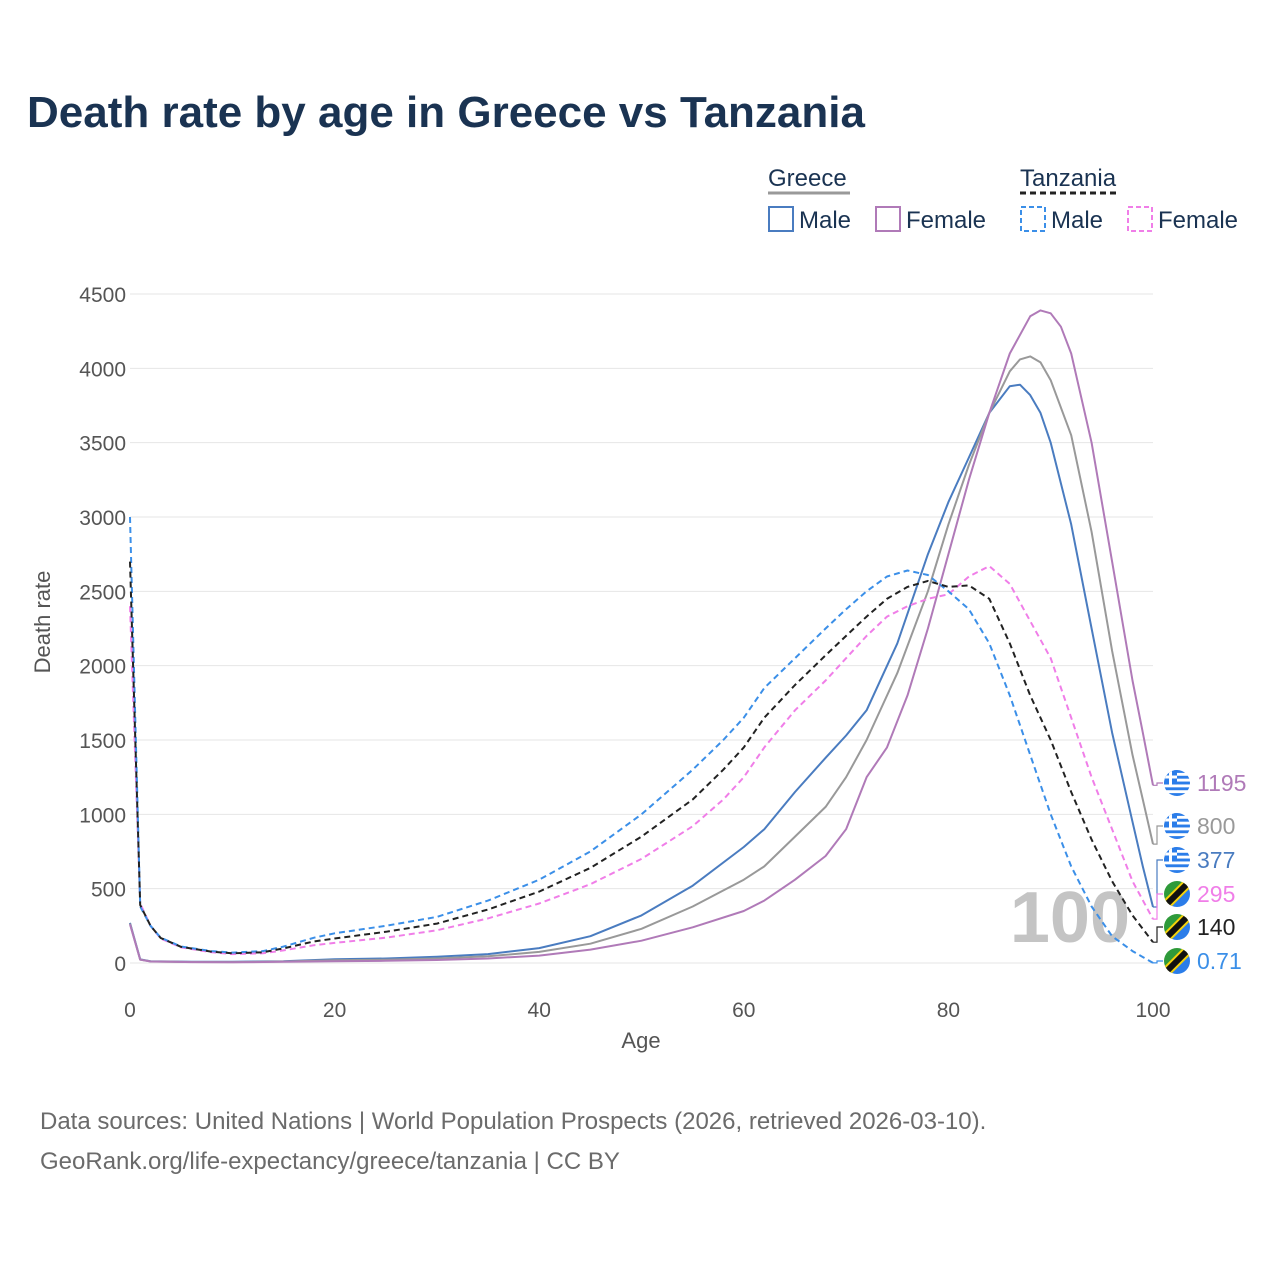 This screenshot has width=1280, height=1280. What do you see at coordinates (1216, 894) in the screenshot?
I see `end-label-value: 295` at bounding box center [1216, 894].